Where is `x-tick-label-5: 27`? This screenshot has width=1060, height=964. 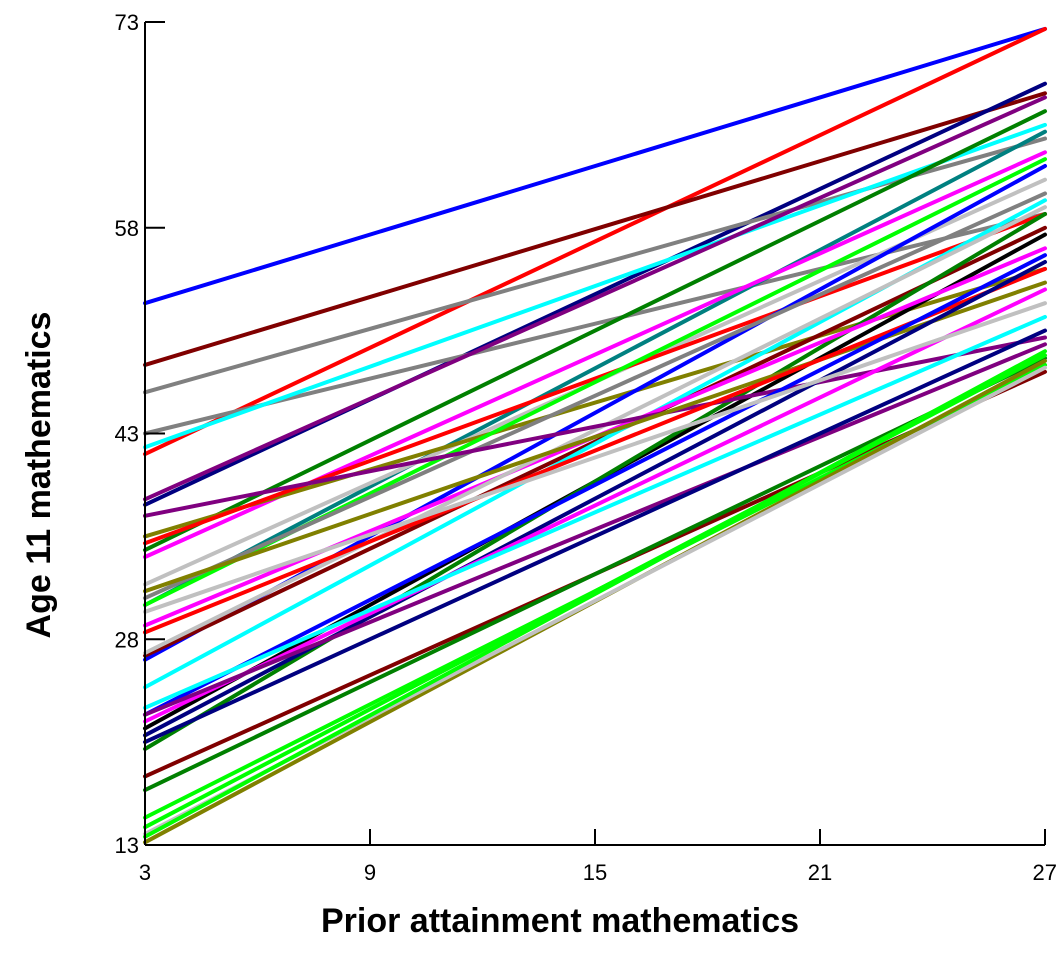
x-tick-label-5: 27 is located at coordinates (1045, 872).